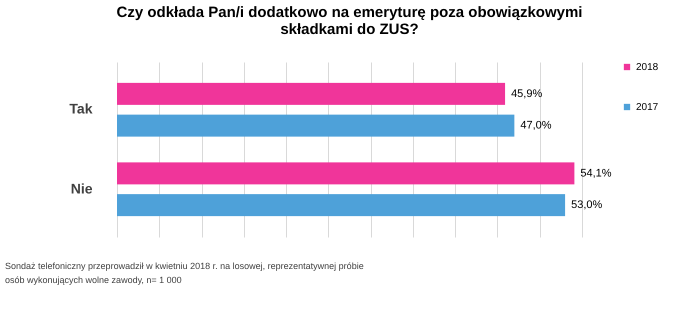 Image resolution: width=676 pixels, height=326 pixels. What do you see at coordinates (586, 205) in the screenshot?
I see `data-label: 53,0%` at bounding box center [586, 205].